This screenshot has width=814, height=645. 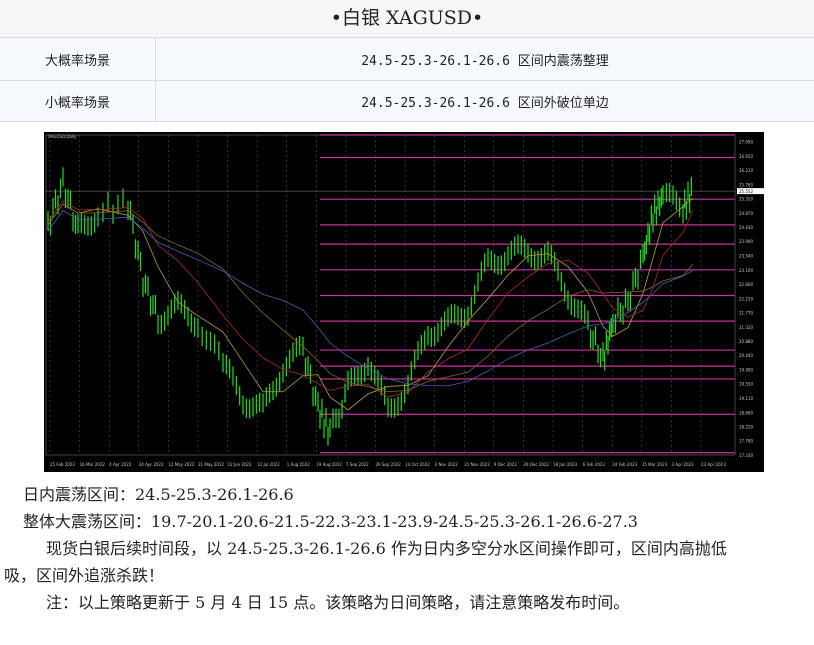 What do you see at coordinates (181, 464) in the screenshot?
I see `x-tick-label: 12 May 2022` at bounding box center [181, 464].